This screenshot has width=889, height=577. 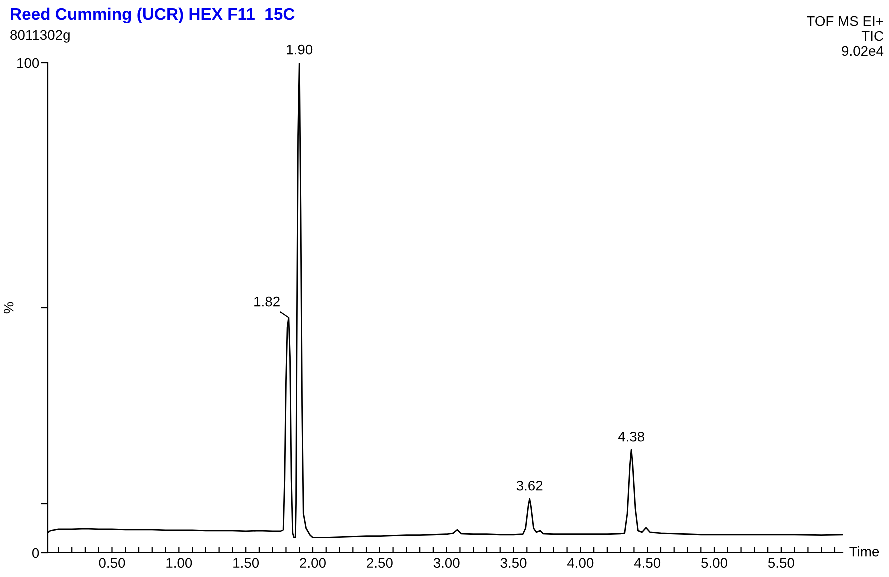 What do you see at coordinates (447, 563) in the screenshot?
I see `x-tick-label: 3.00` at bounding box center [447, 563].